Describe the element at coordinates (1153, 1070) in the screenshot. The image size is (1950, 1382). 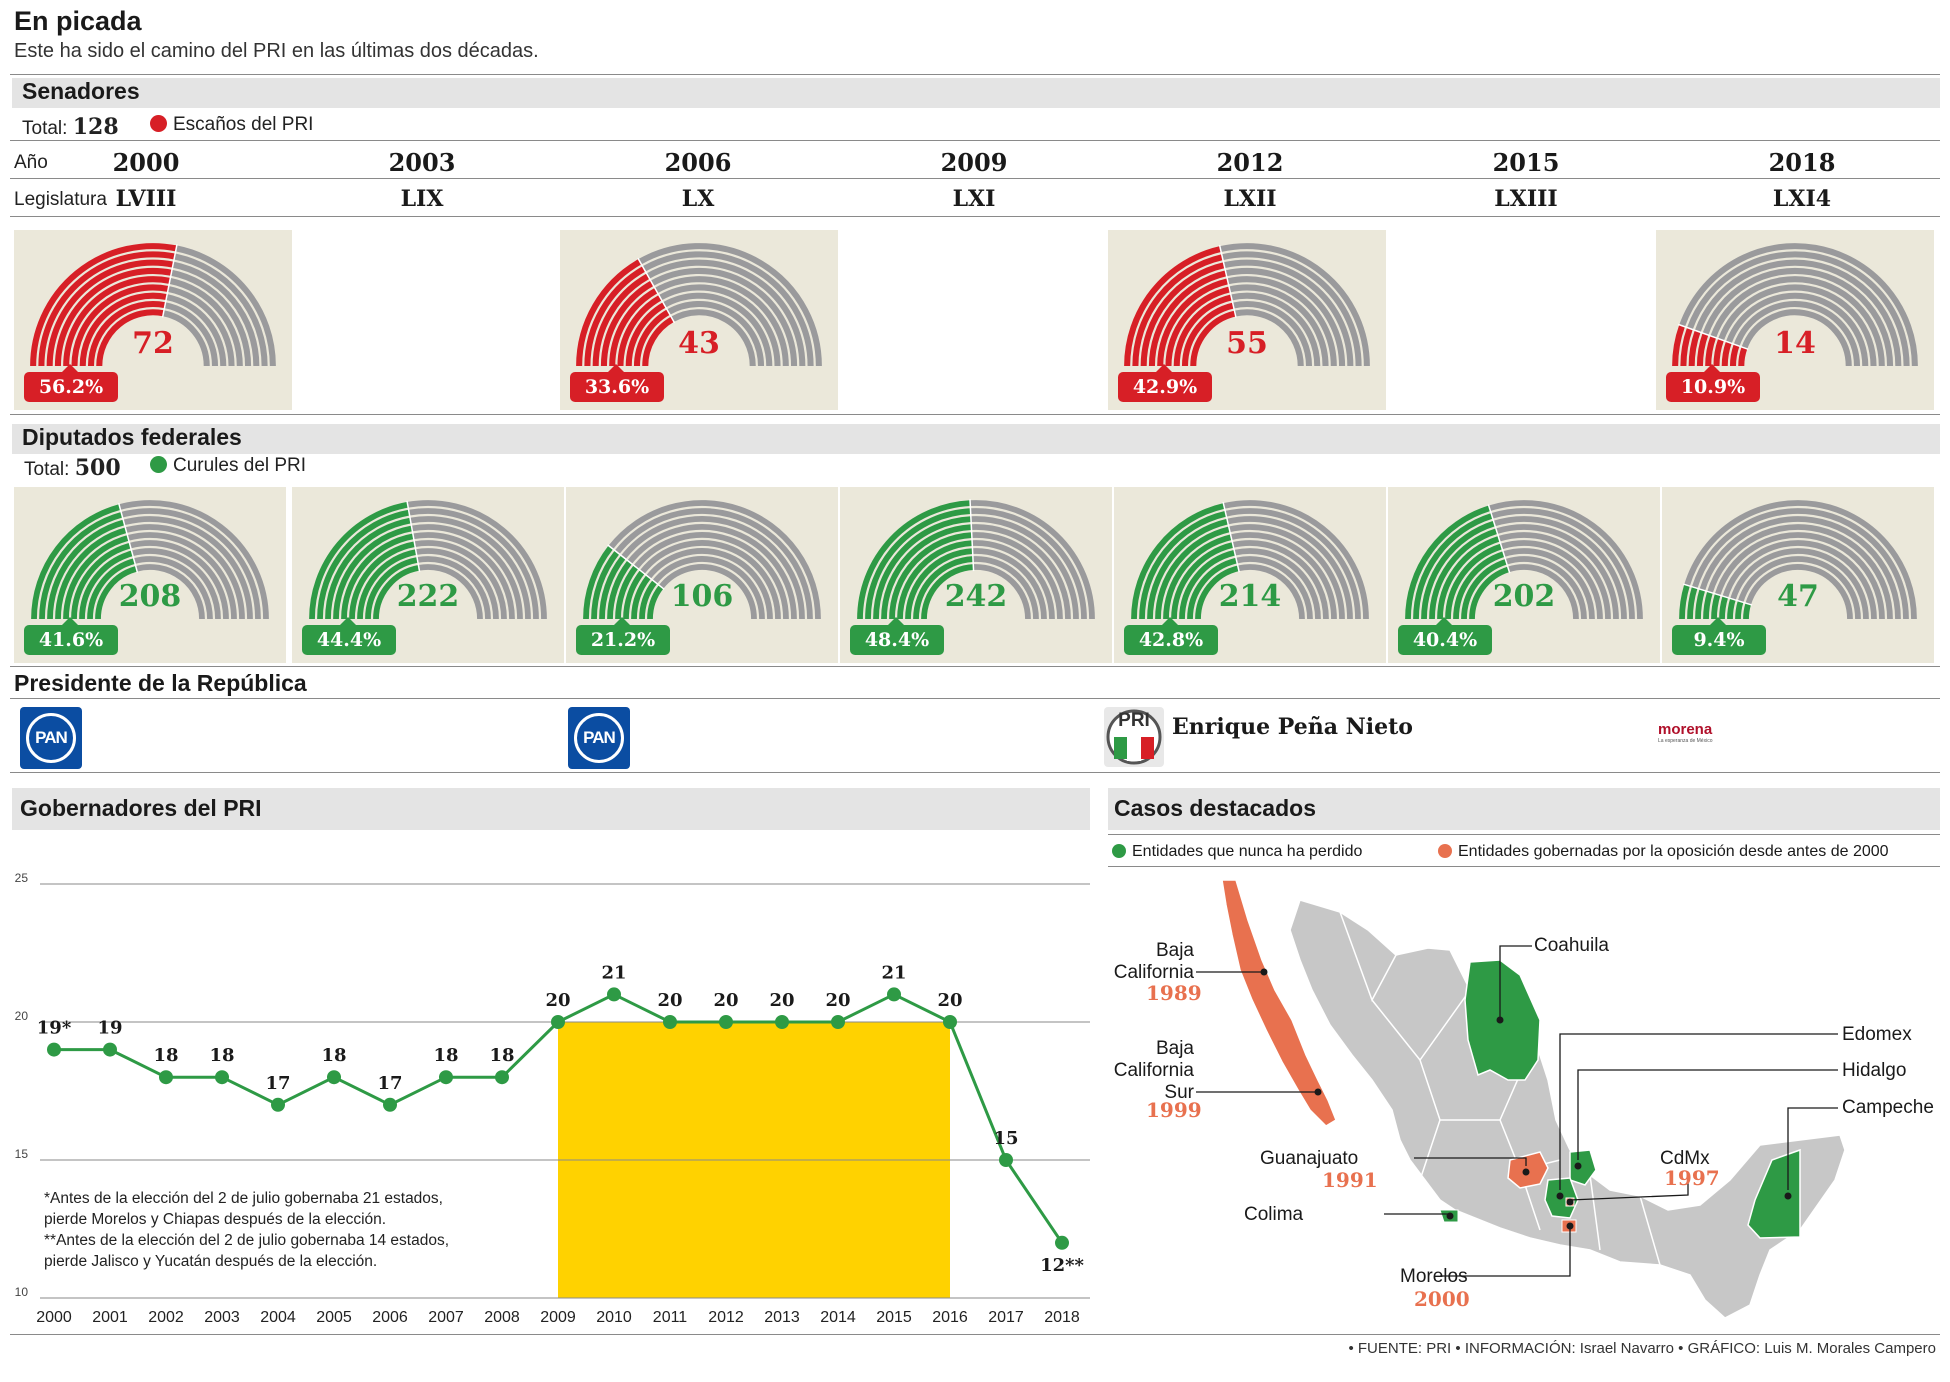
I see `label-line: California` at that location.